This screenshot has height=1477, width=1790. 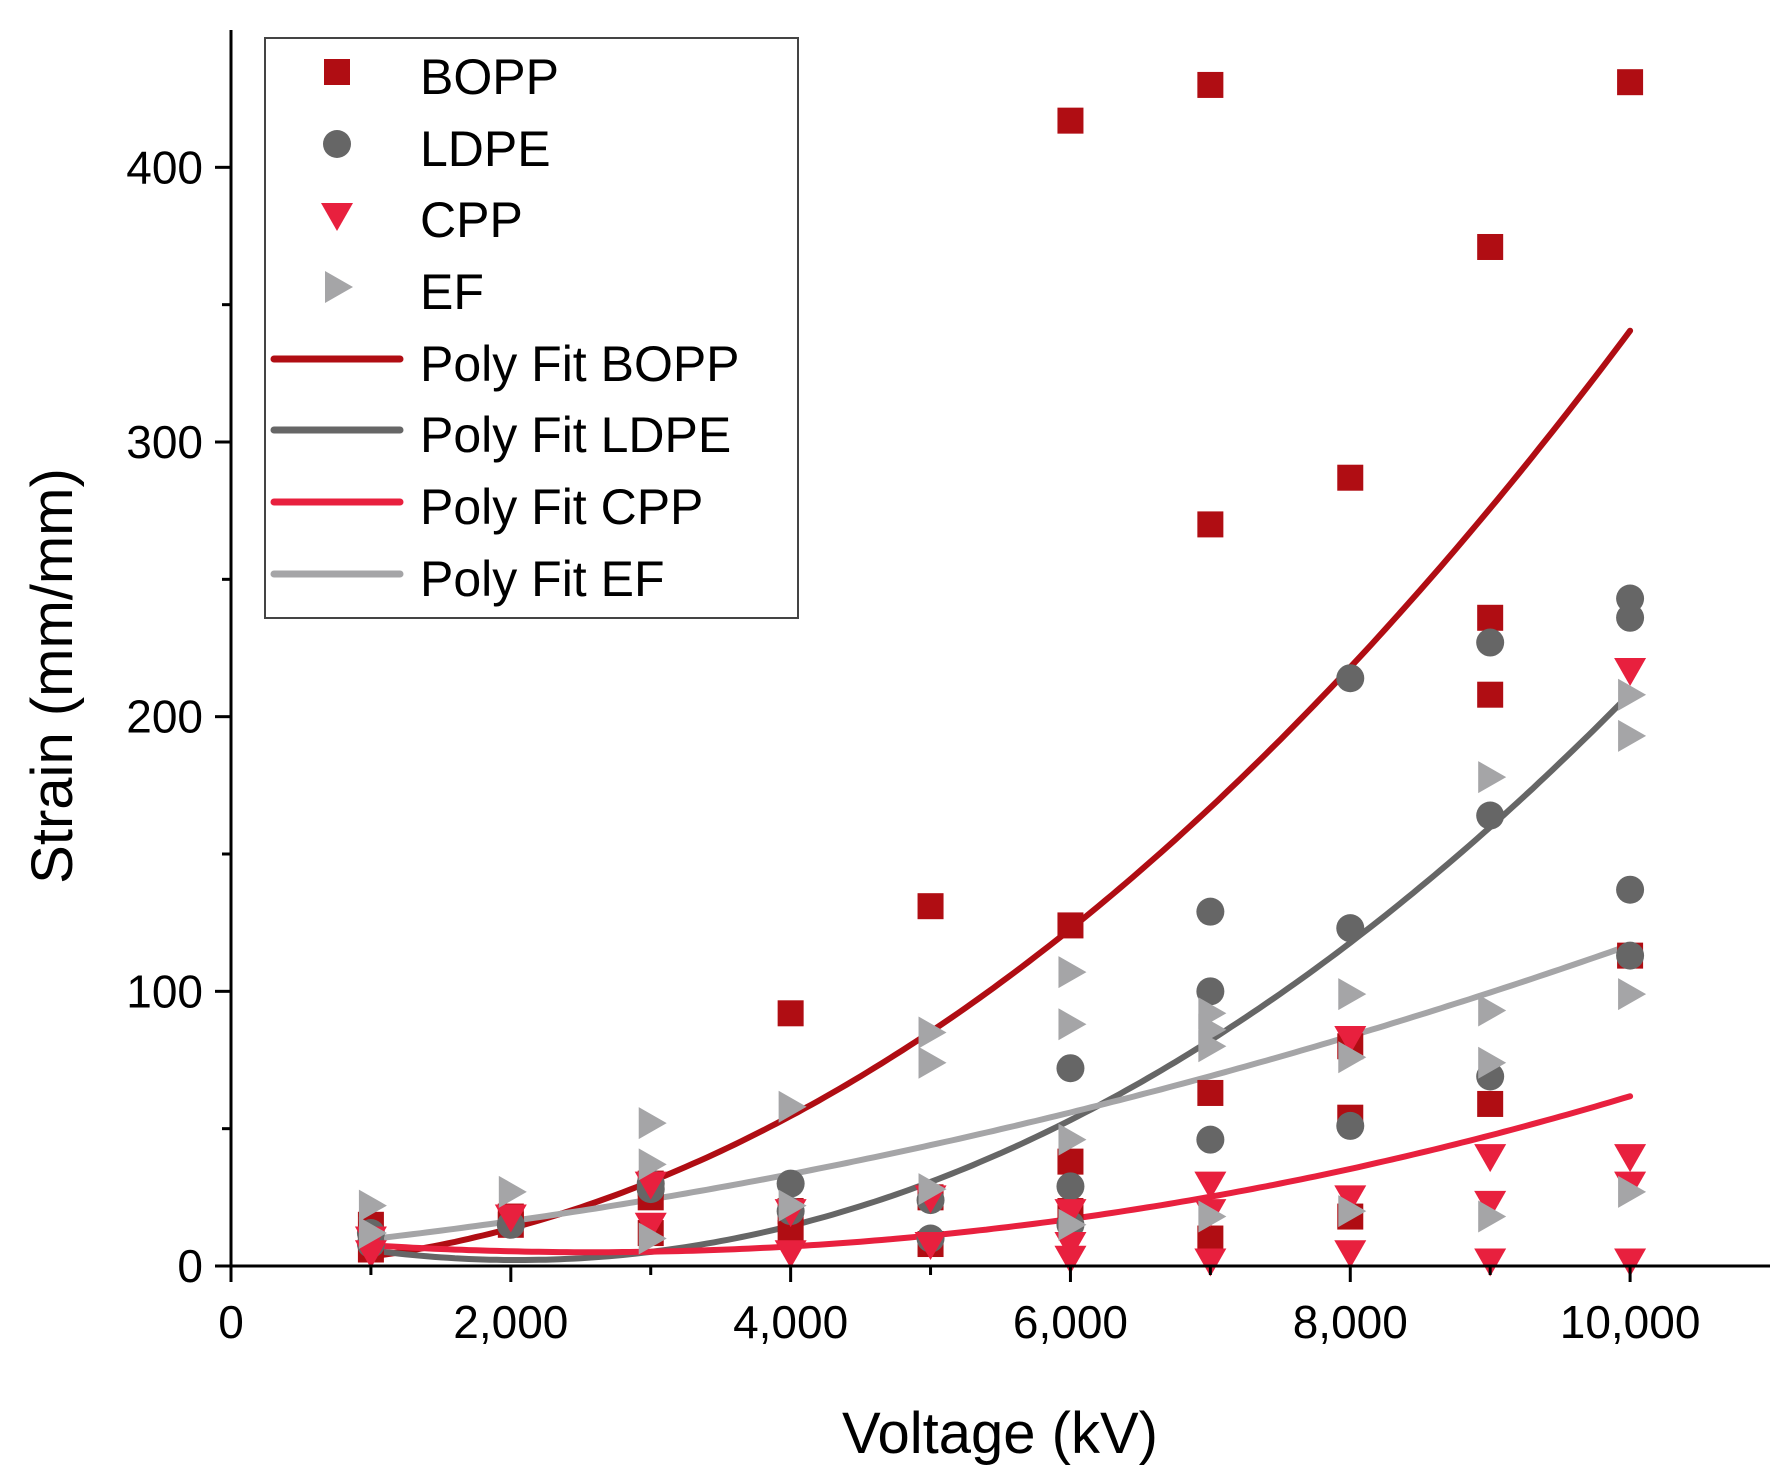 I want to click on legend-label-ldpe: LDPE, so click(x=485, y=149).